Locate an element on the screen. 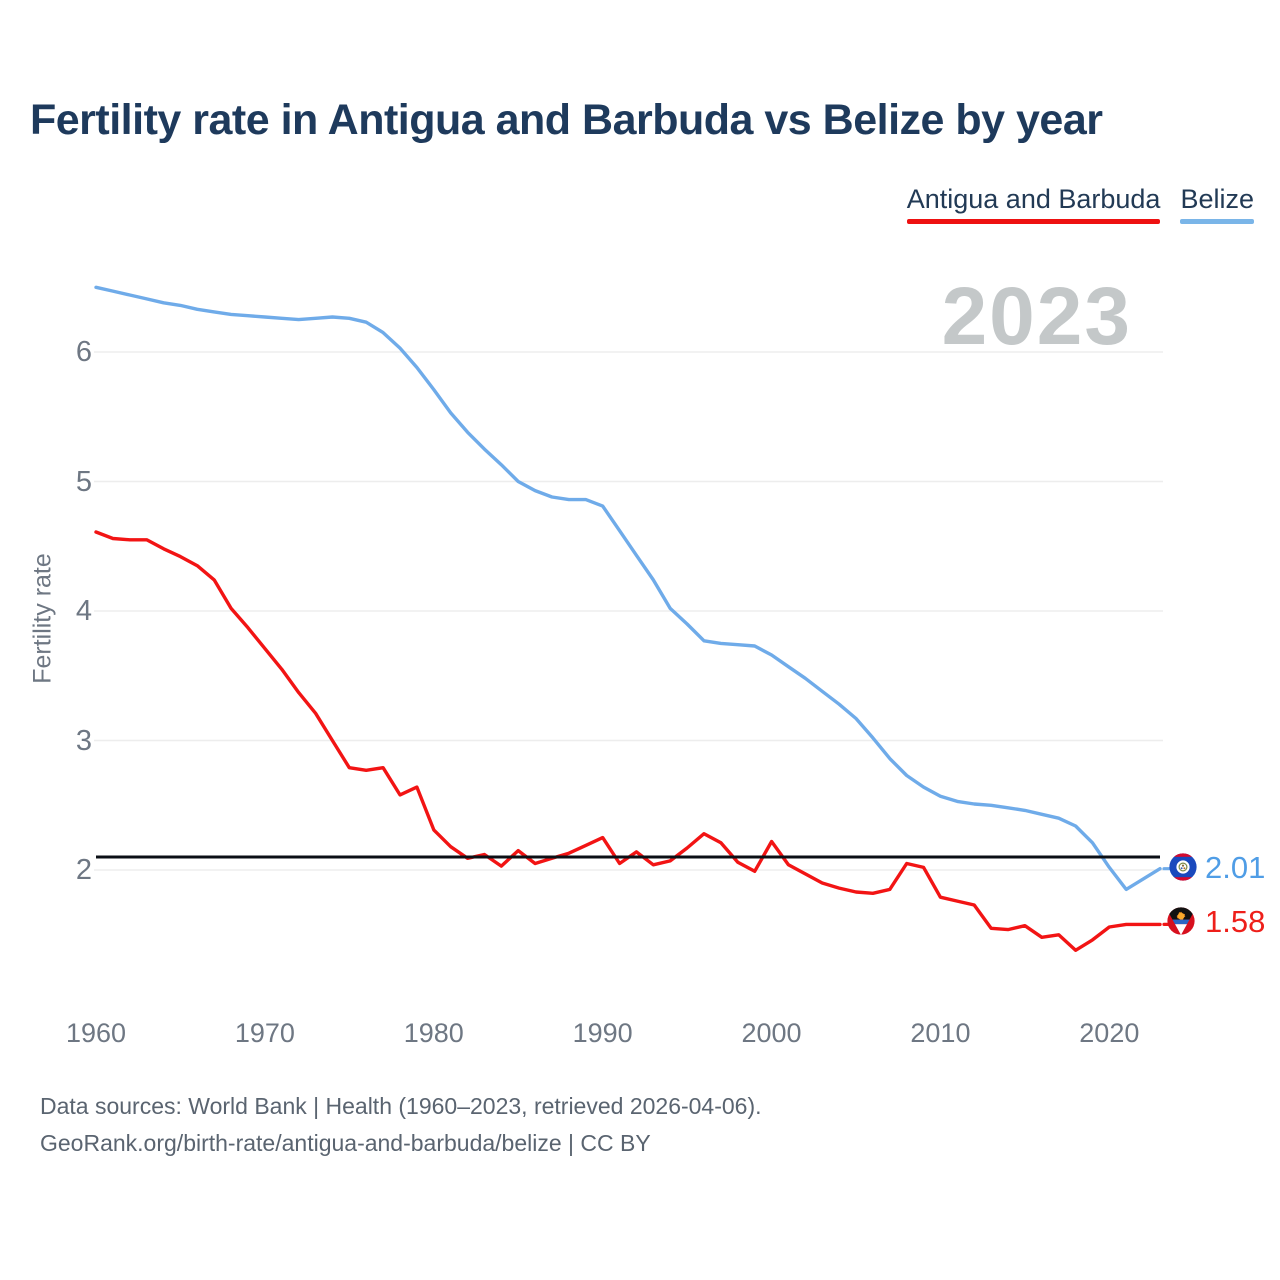  legend-label: Antigua and Barbuda is located at coordinates (1033, 199).